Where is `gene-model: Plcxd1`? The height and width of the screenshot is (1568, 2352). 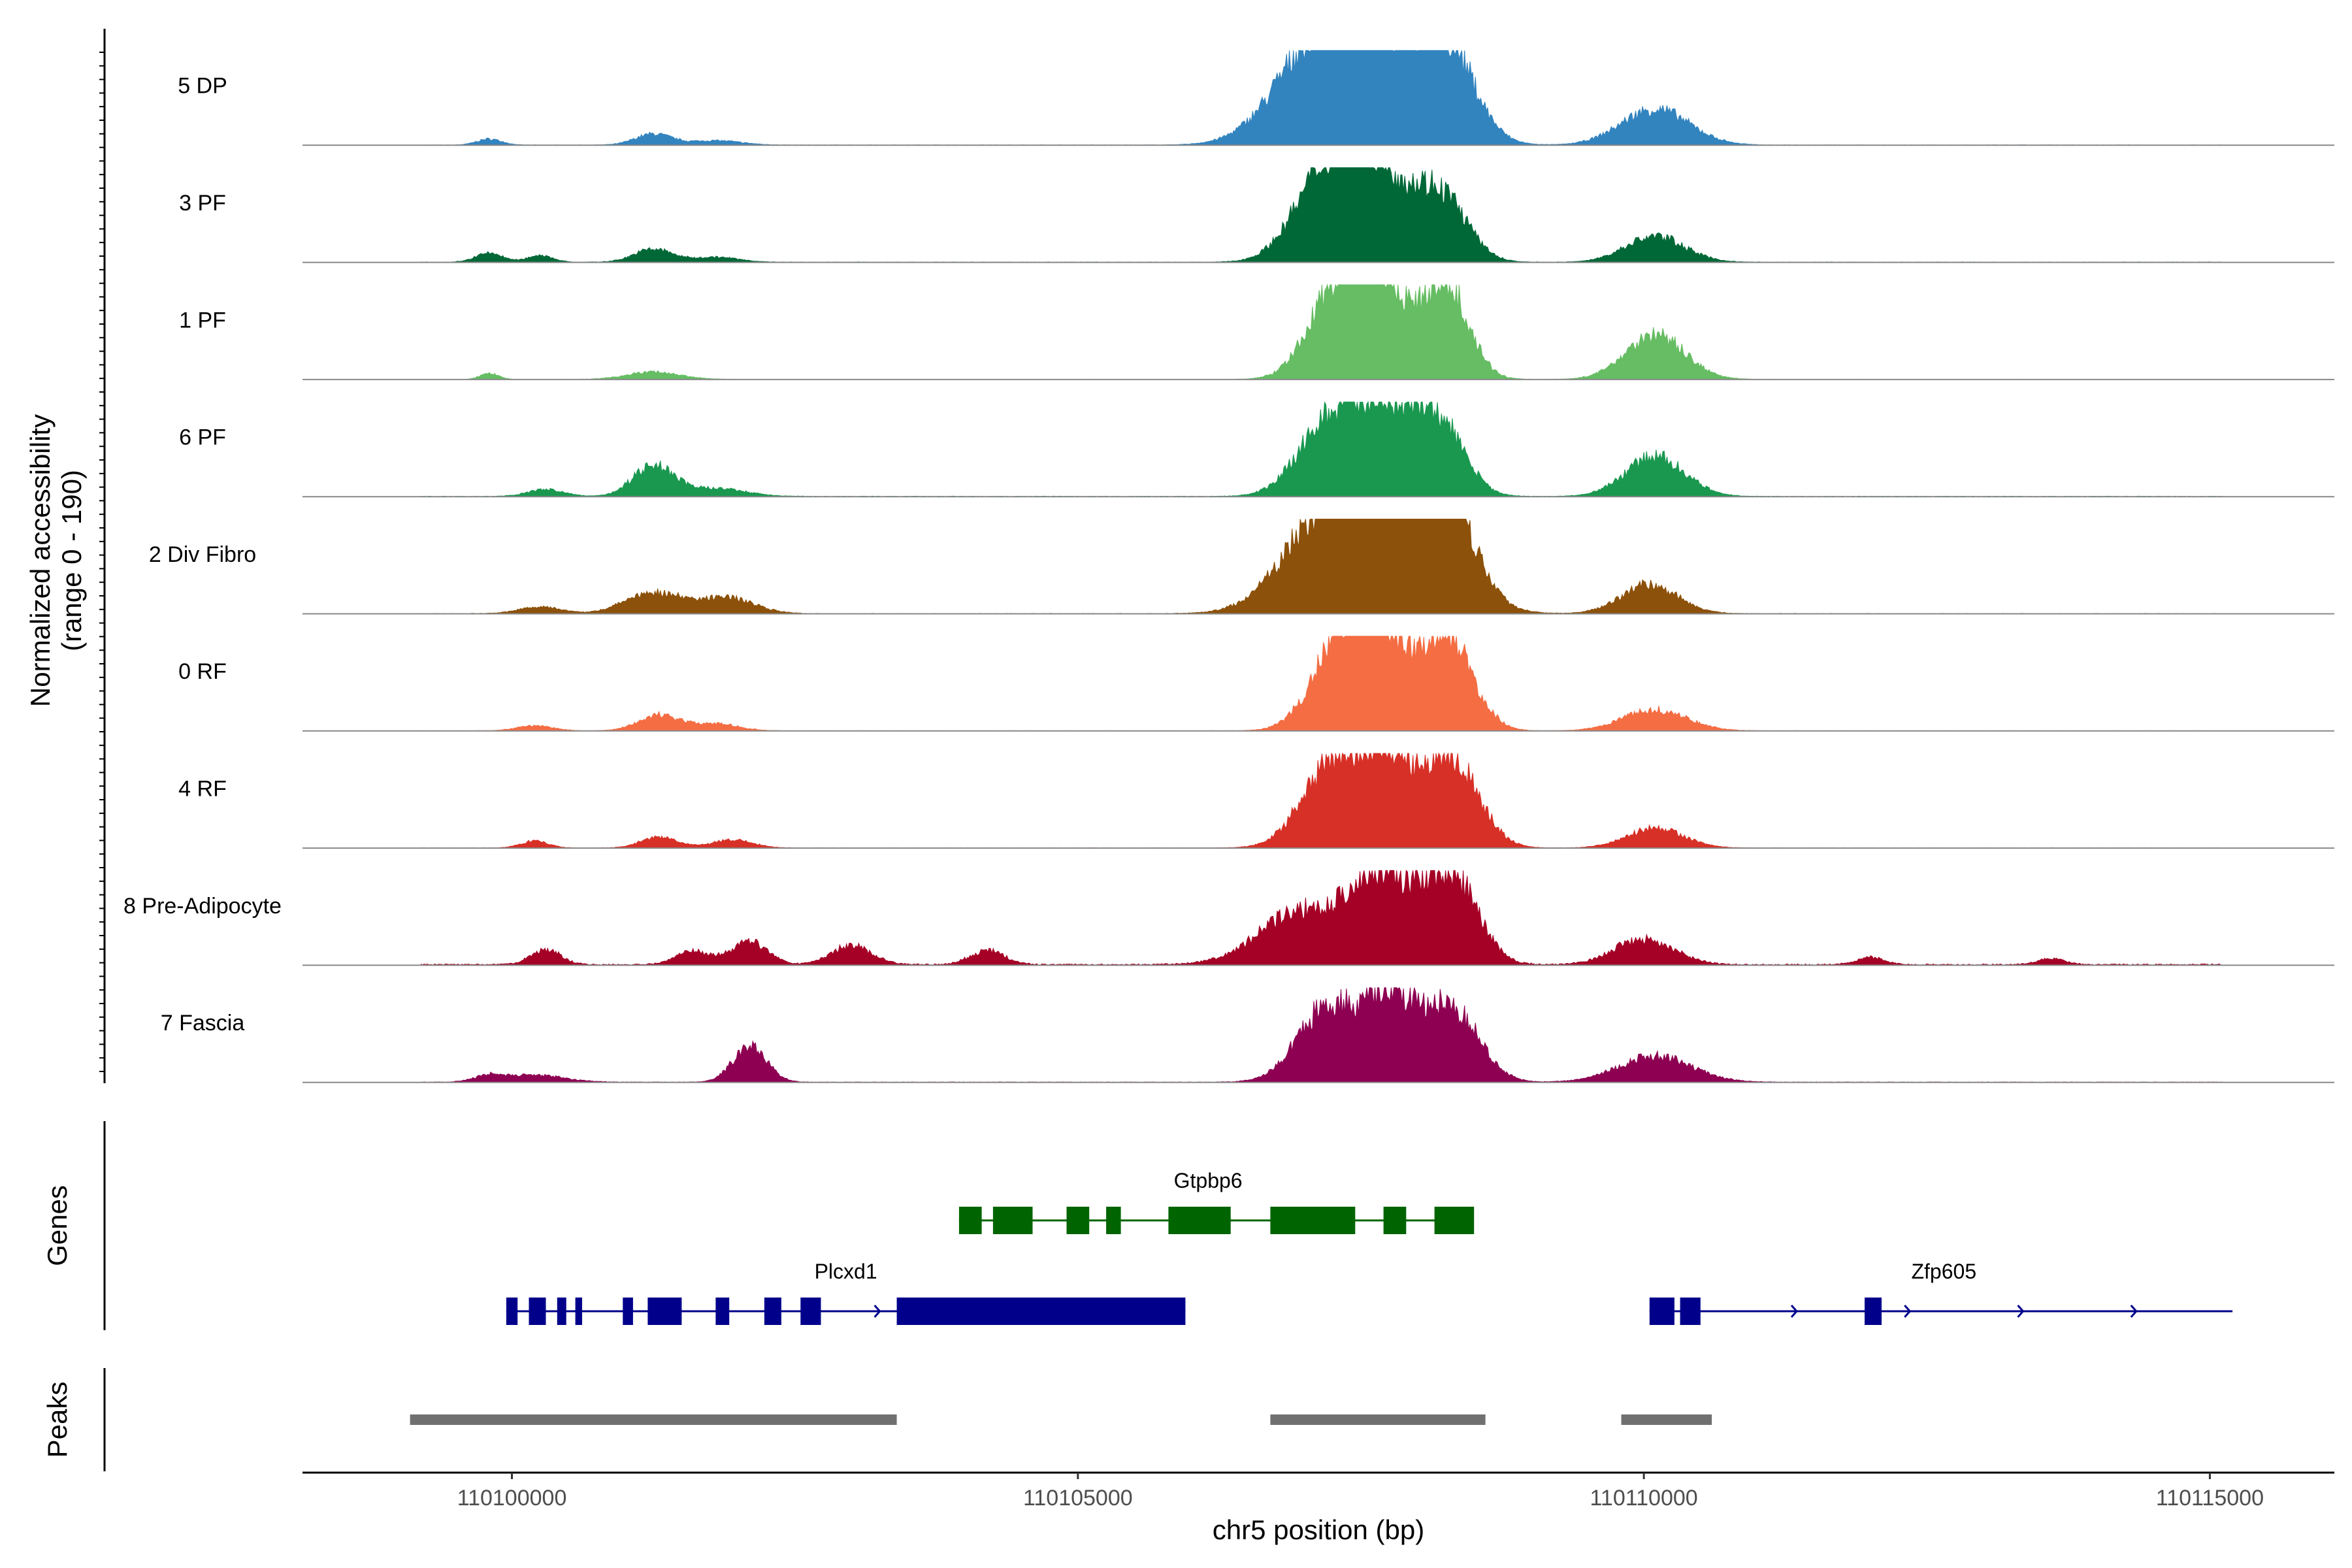
gene-model: Plcxd1 is located at coordinates (846, 1292).